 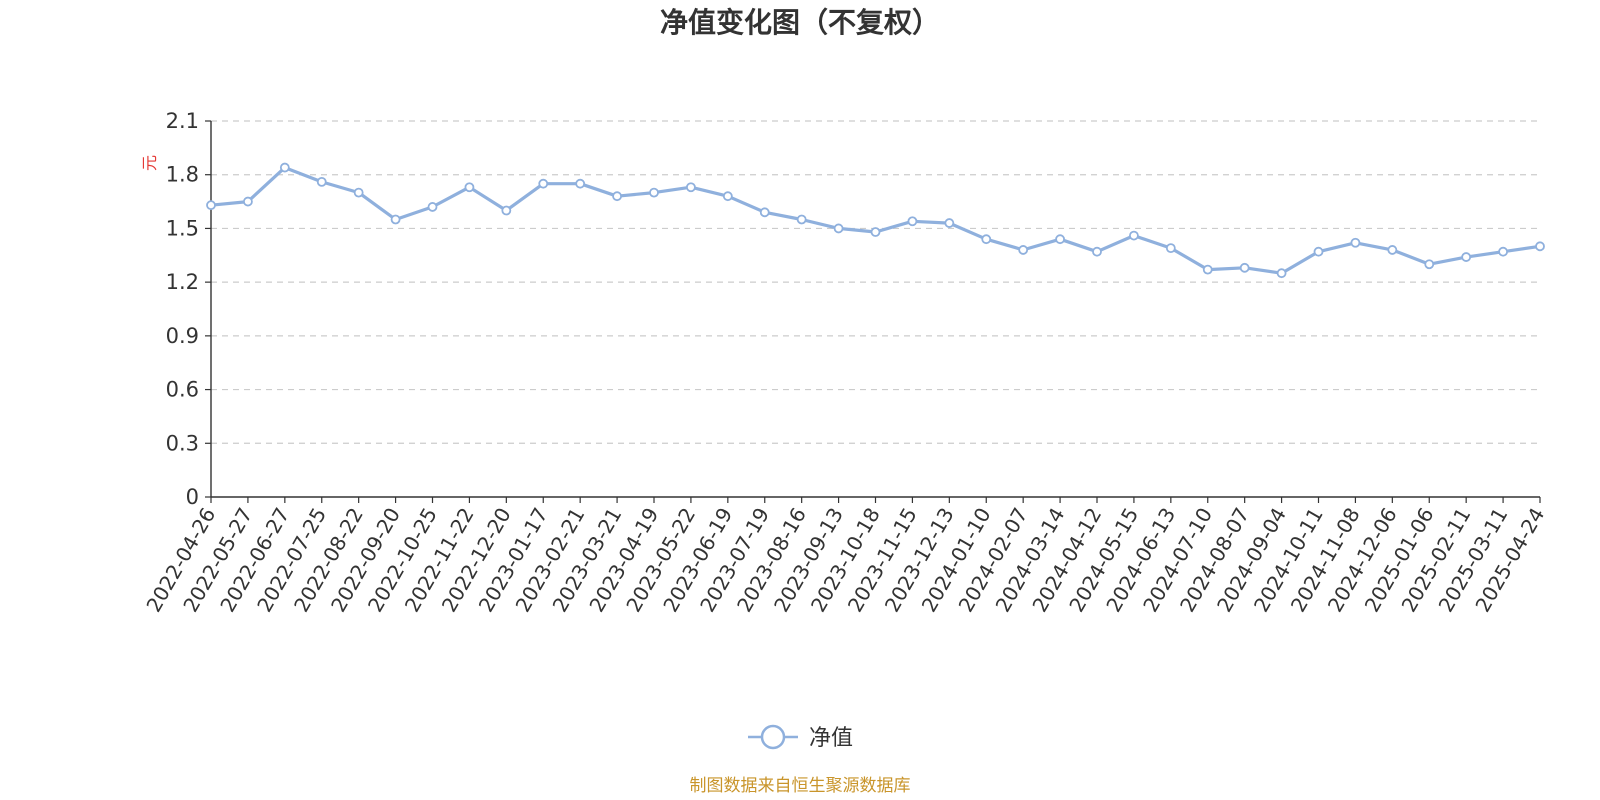 What do you see at coordinates (189, 309) in the screenshot?
I see `y-axis: 0 0.3 0.6 0.9 1.2 1.5 1.8 2.1` at bounding box center [189, 309].